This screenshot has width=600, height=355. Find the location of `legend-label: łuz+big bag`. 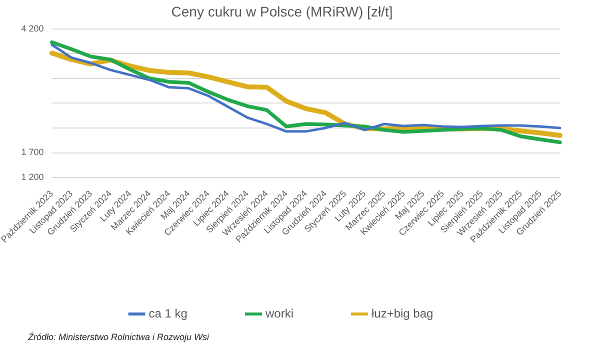

legend-label: łuz+big bag is located at coordinates (402, 313).